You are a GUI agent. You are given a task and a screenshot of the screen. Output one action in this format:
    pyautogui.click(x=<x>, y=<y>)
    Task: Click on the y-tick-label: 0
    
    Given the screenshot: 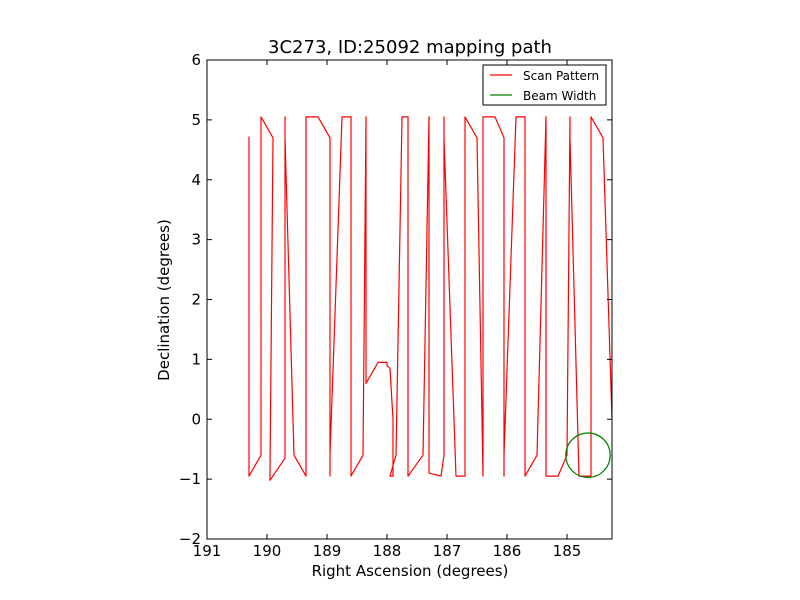 What is the action you would take?
    pyautogui.click(x=196, y=419)
    